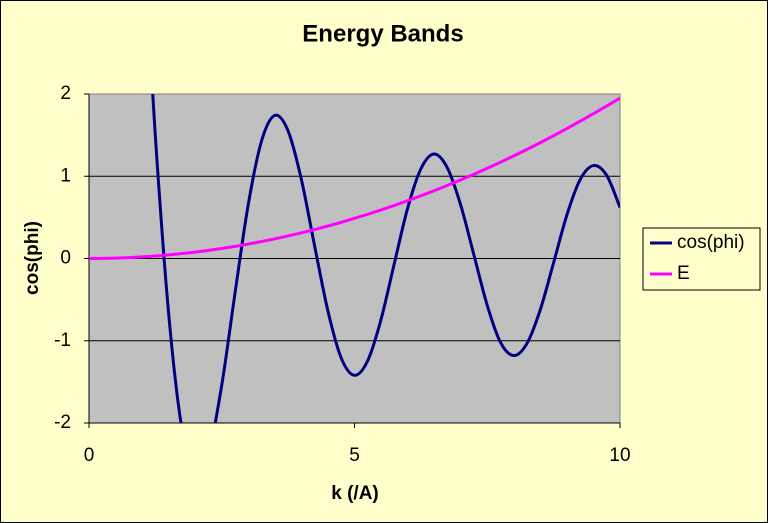  I want to click on x-tick-label: 5, so click(354, 455).